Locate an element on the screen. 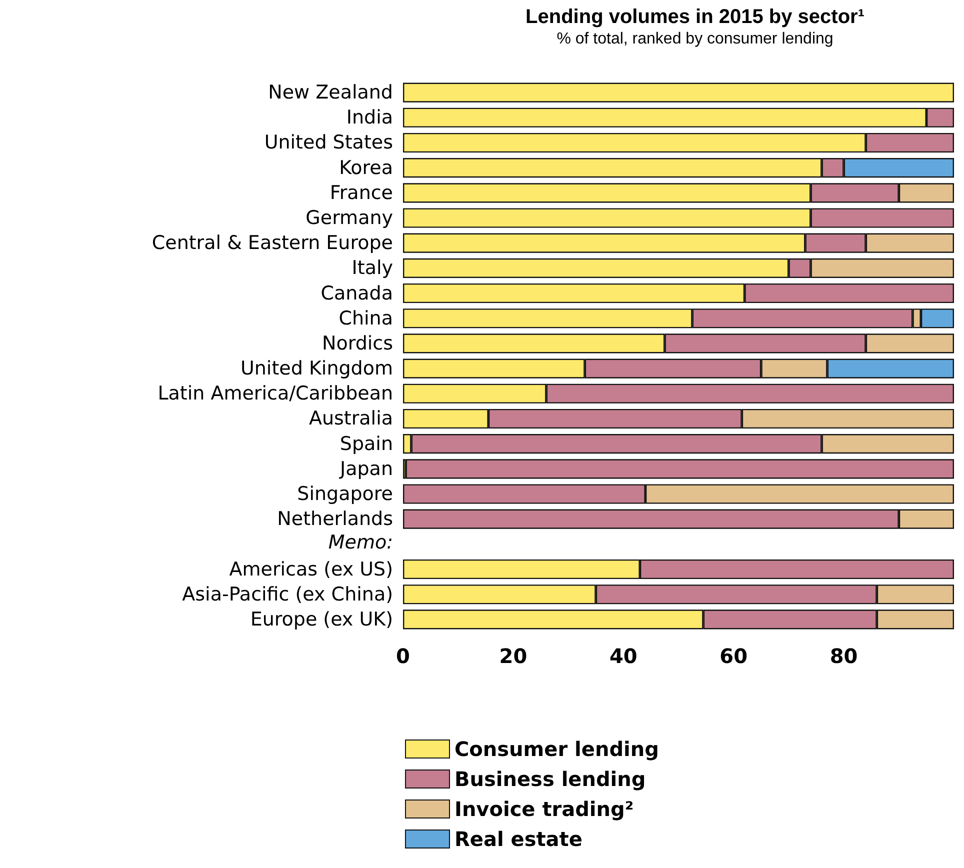 Image resolution: width=964 pixels, height=868 pixels. legend-label: Invoice trading² is located at coordinates (544, 809).